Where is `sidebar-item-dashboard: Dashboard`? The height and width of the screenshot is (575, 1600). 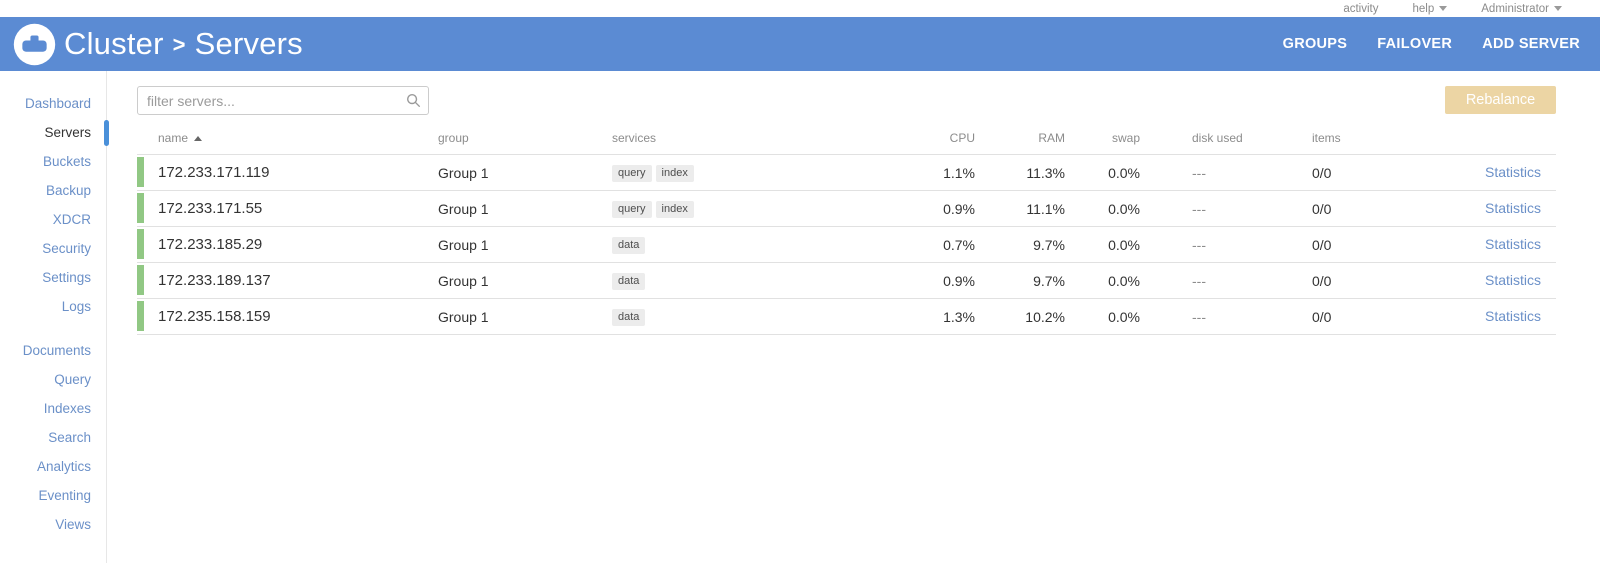
sidebar-item-dashboard: Dashboard is located at coordinates (57, 103).